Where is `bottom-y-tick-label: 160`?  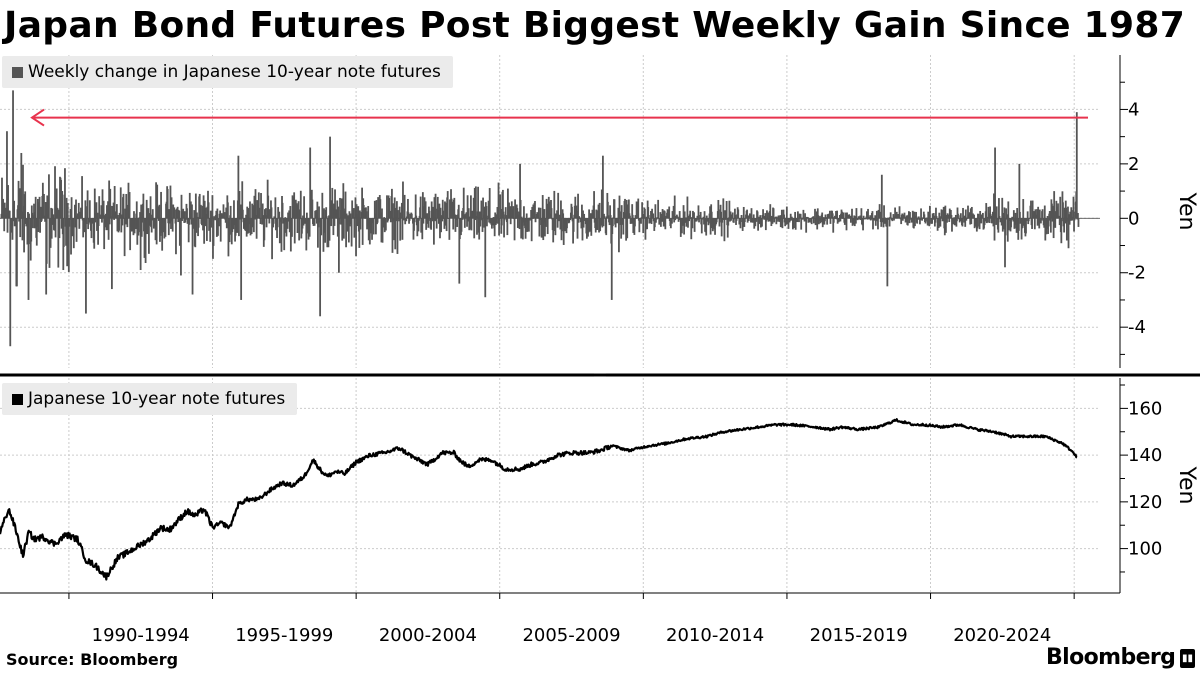 bottom-y-tick-label: 160 is located at coordinates (1145, 408).